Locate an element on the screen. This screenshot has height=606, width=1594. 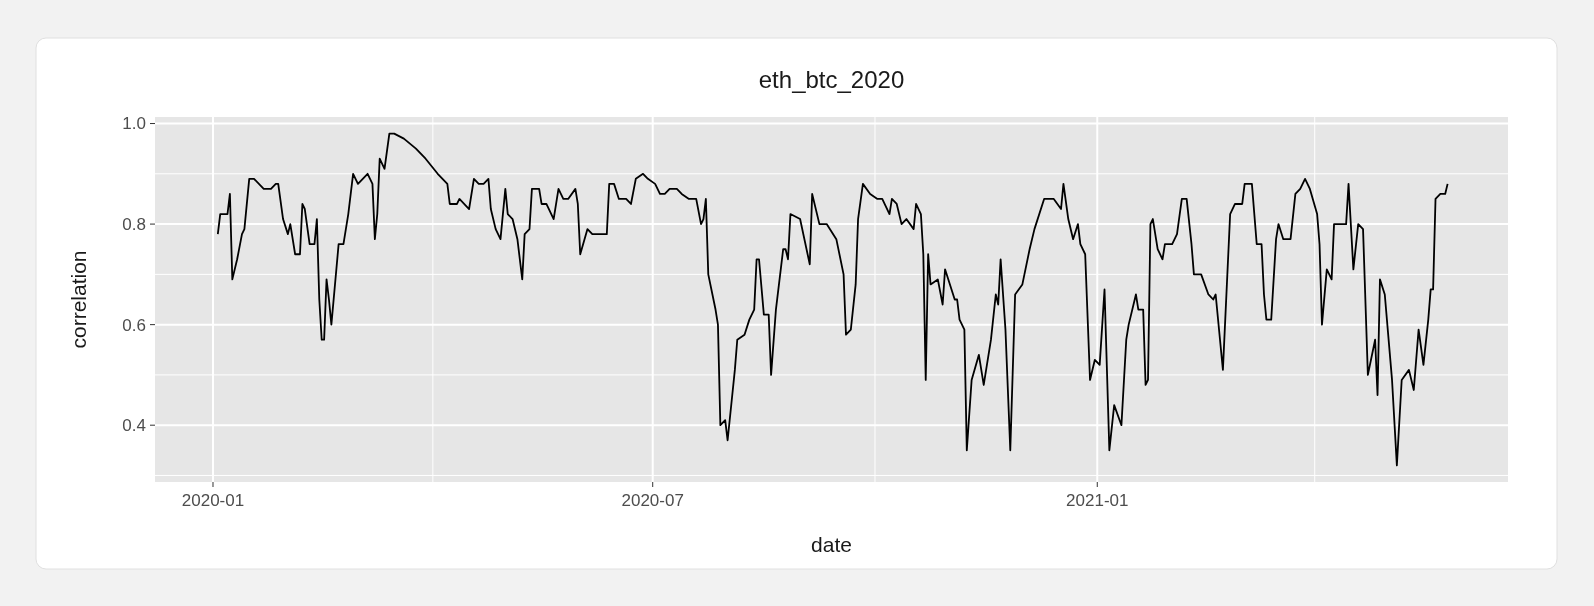
y-axis-title: correlation is located at coordinates (78, 299).